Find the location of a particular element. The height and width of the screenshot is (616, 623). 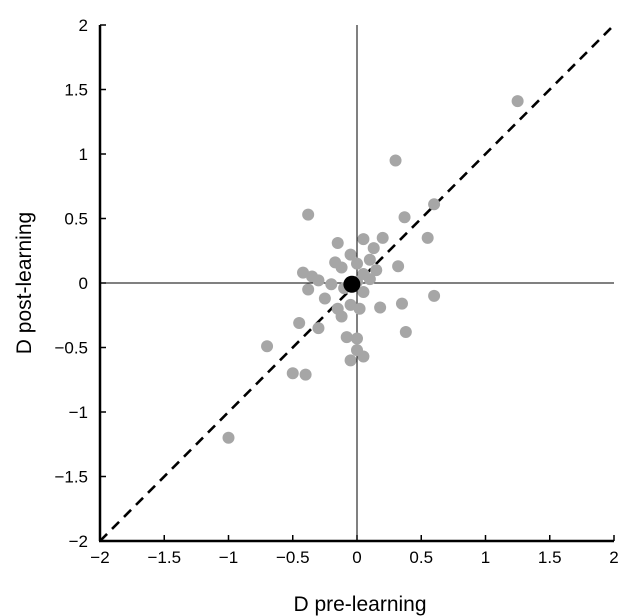

x-tick-label: −2 is located at coordinates (99, 557).